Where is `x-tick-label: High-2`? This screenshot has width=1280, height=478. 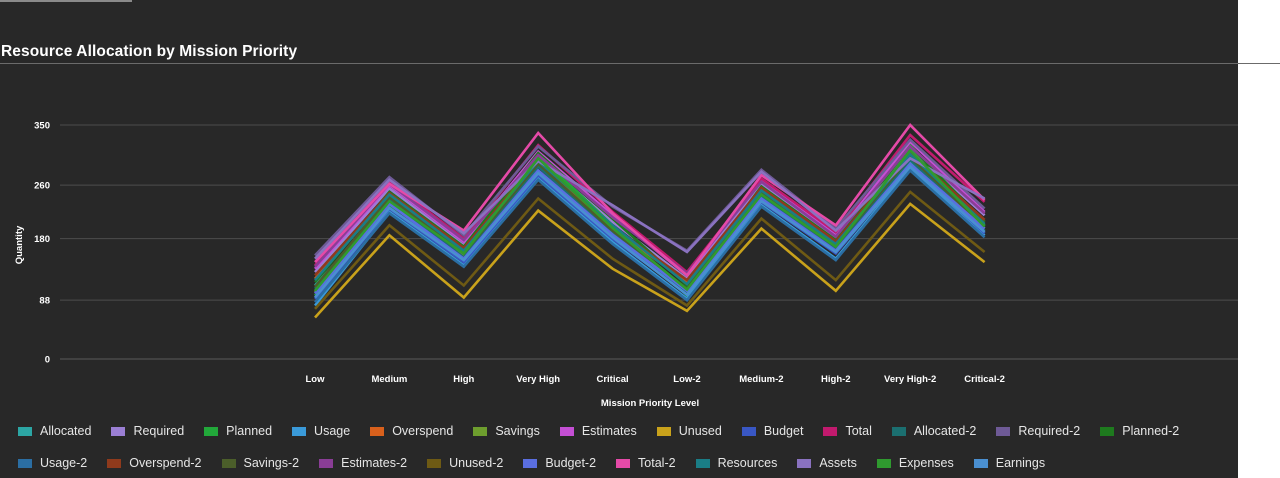
x-tick-label: High-2 is located at coordinates (836, 379).